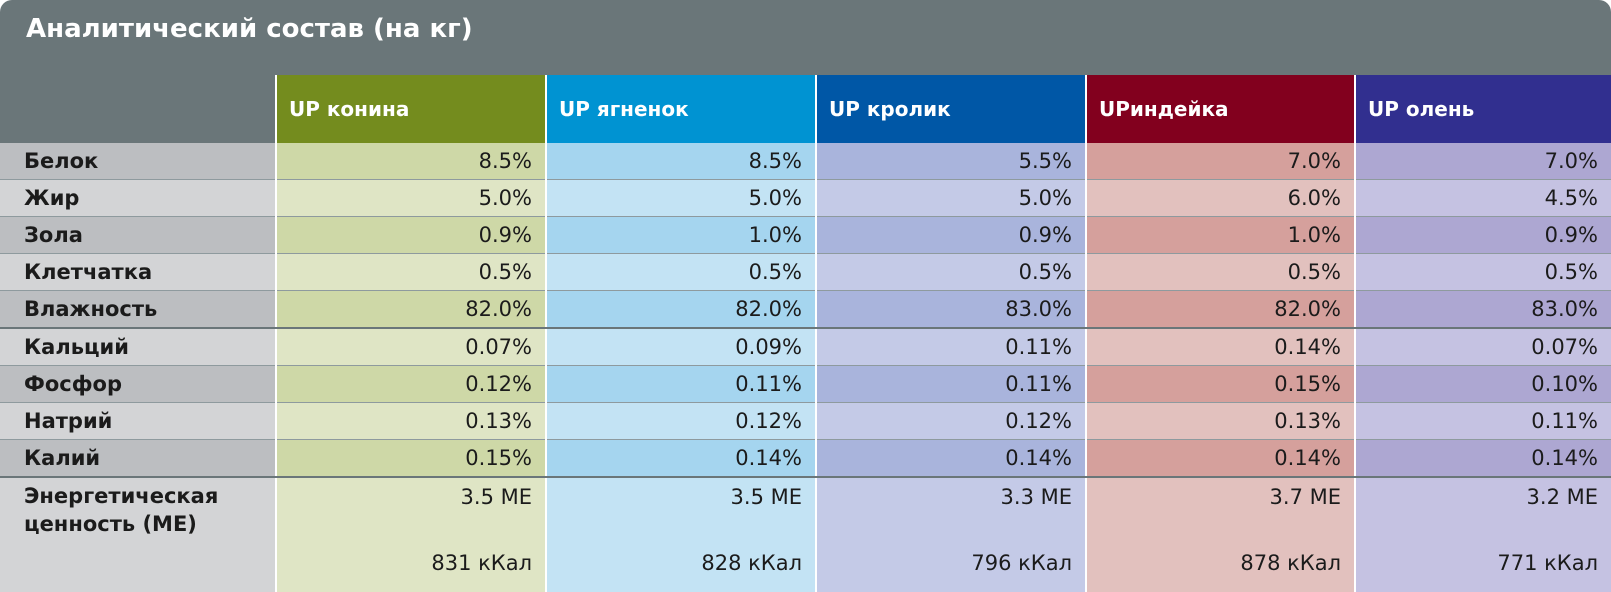 The image size is (1611, 592). I want to click on cell-indeyka: 0.5%, so click(1220, 272).